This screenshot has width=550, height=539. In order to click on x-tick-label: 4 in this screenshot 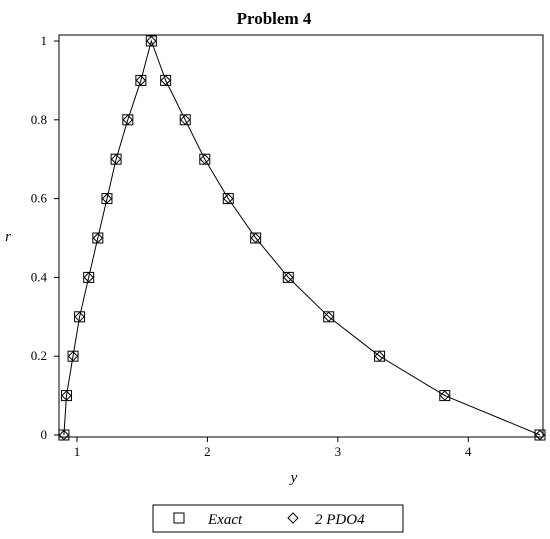, I will do `click(468, 451)`.